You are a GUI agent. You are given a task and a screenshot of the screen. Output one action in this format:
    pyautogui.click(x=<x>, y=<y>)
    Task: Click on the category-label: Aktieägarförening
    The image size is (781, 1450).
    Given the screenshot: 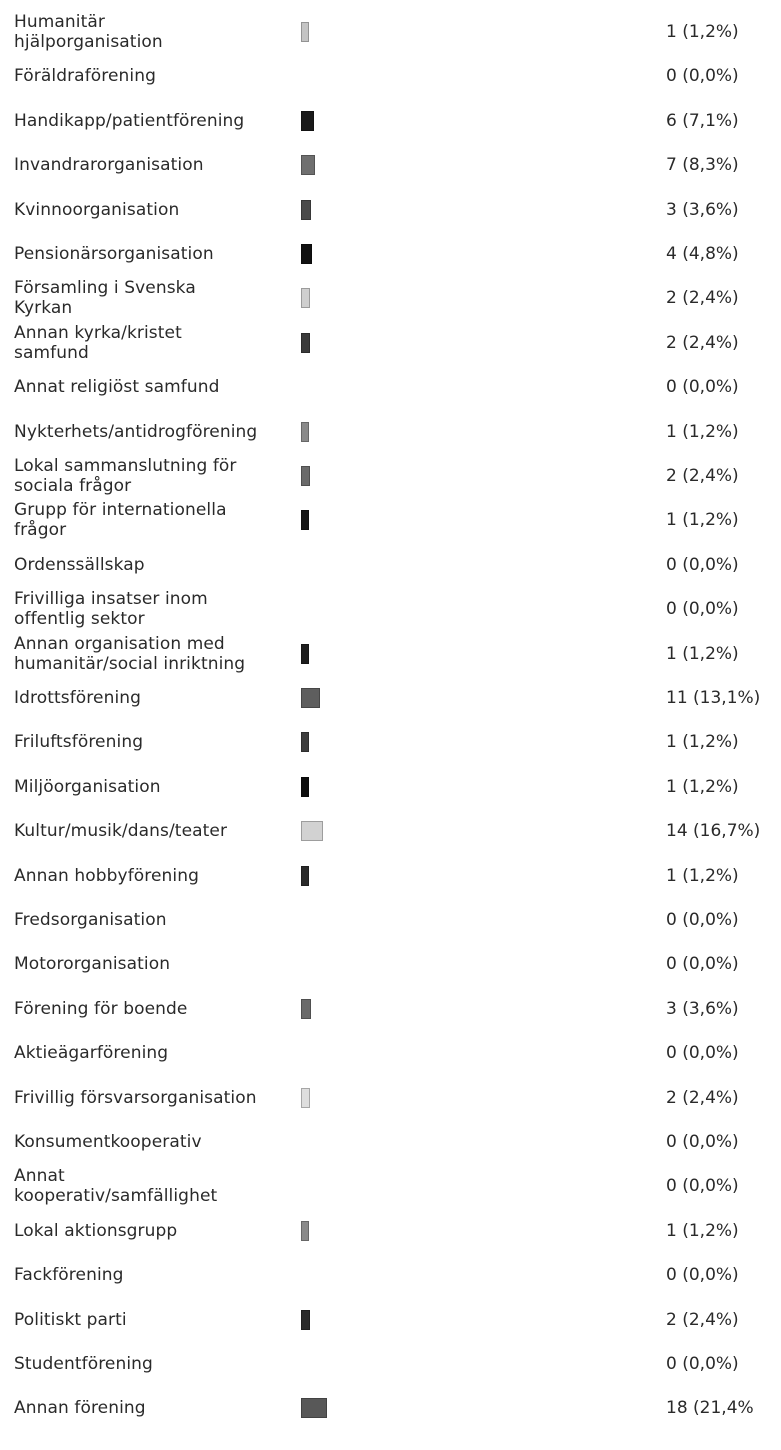 What is the action you would take?
    pyautogui.click(x=91, y=1053)
    